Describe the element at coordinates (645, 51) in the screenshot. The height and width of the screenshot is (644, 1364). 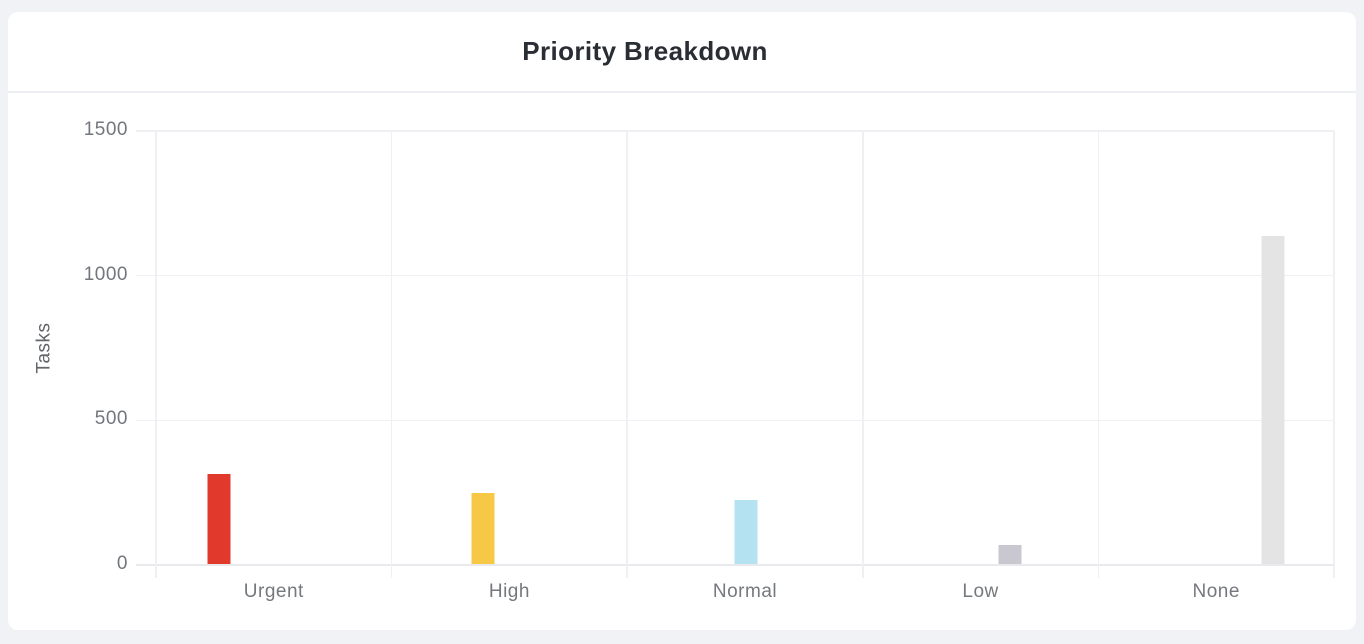
I see `chart-title: Priority Breakdown` at that location.